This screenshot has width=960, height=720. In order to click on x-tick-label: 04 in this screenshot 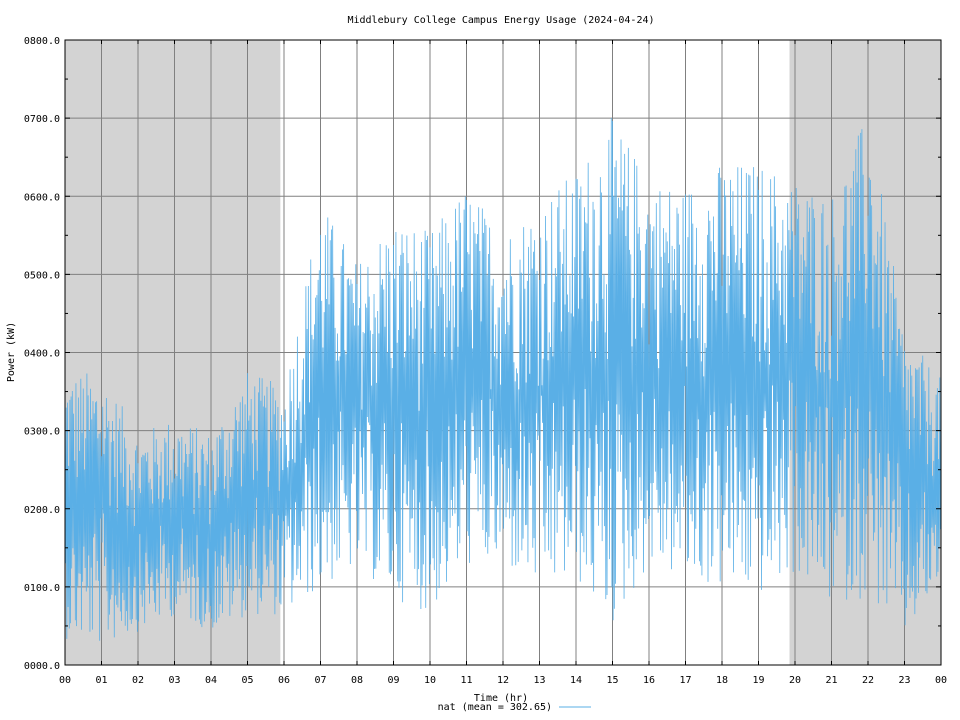, I will do `click(211, 680)`.